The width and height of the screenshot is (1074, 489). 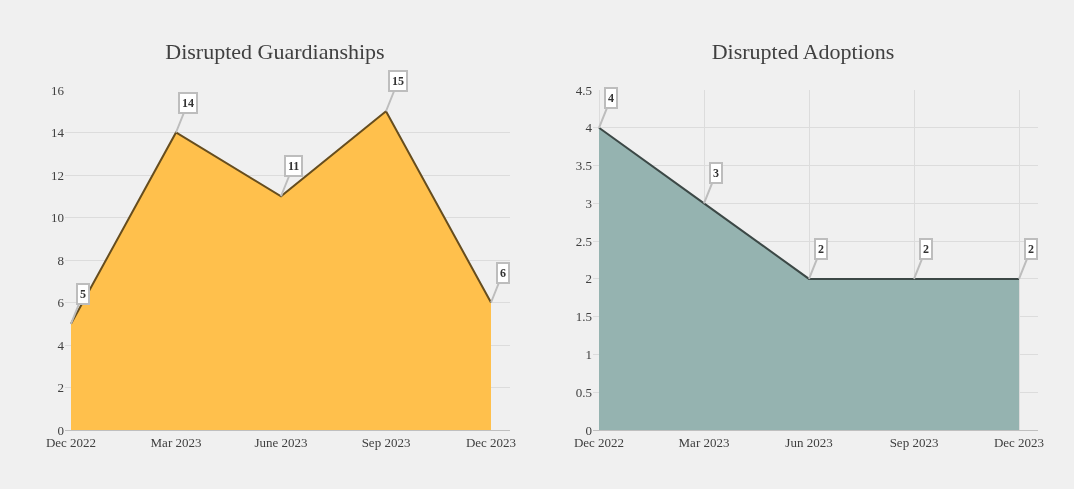 I want to click on y-tick-label: 1, so click(x=588, y=354).